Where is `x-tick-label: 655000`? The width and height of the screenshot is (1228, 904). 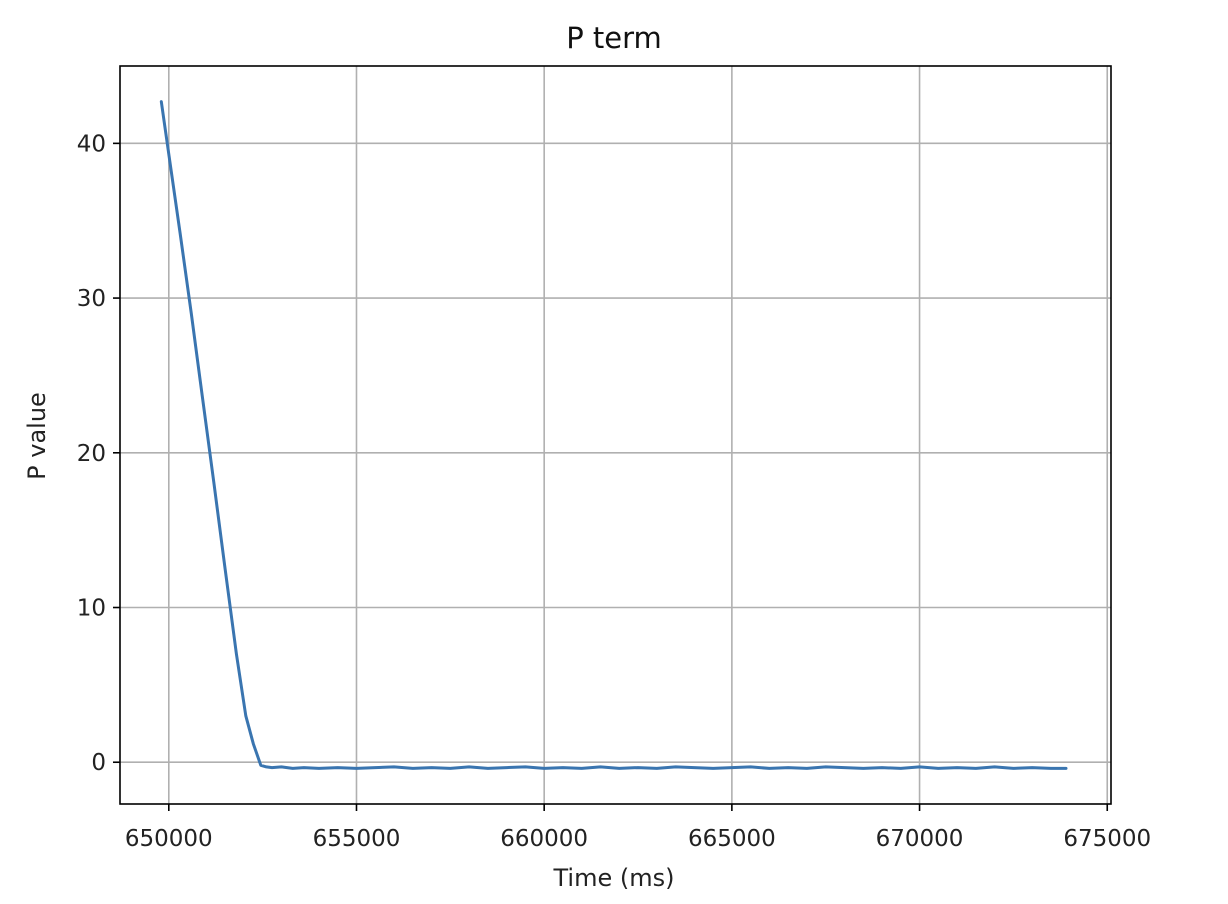 x-tick-label: 655000 is located at coordinates (357, 839).